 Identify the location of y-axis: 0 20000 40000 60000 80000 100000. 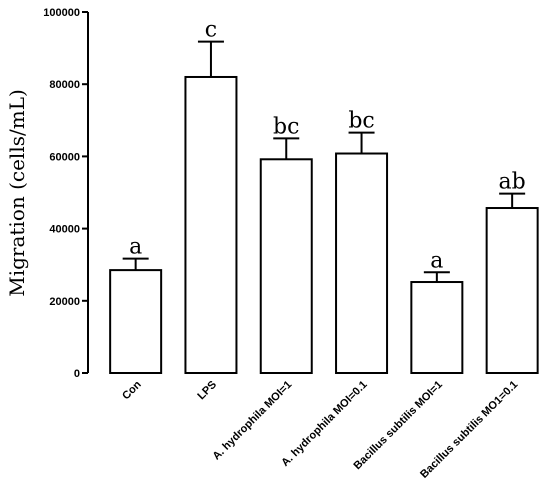
(66, 193).